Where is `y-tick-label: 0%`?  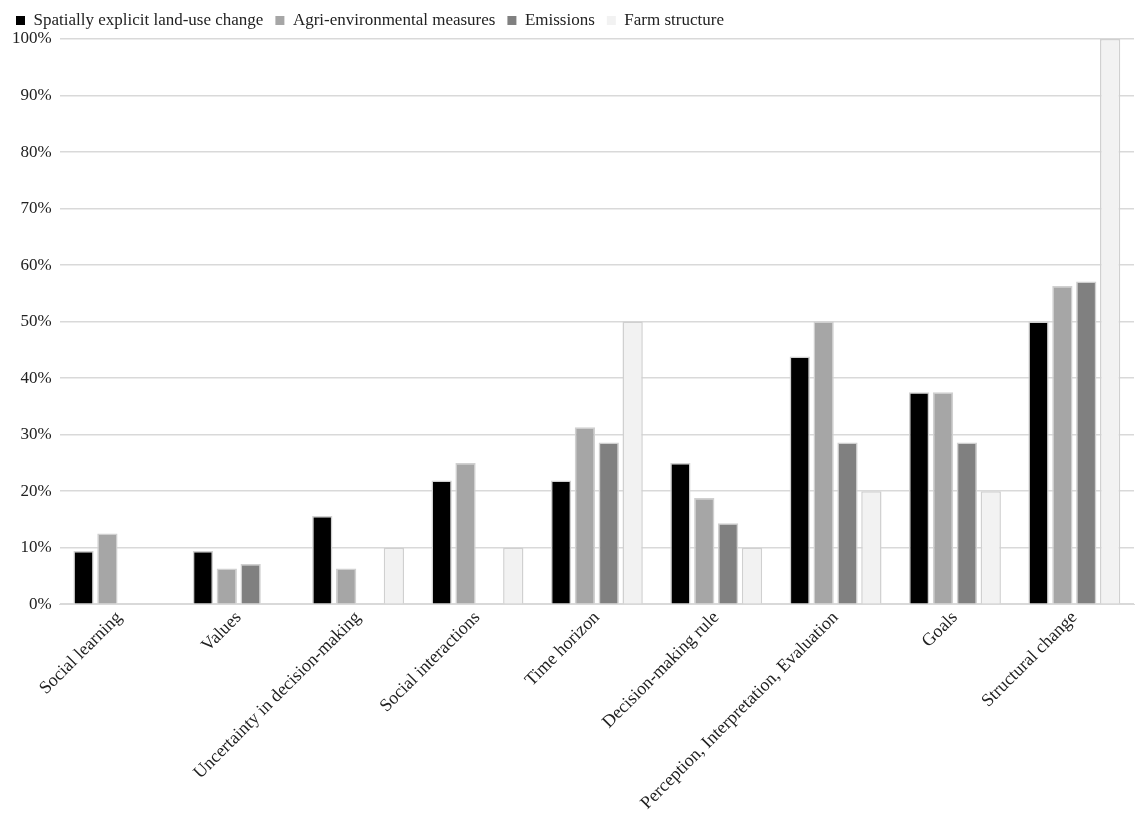
y-tick-label: 0% is located at coordinates (40, 603).